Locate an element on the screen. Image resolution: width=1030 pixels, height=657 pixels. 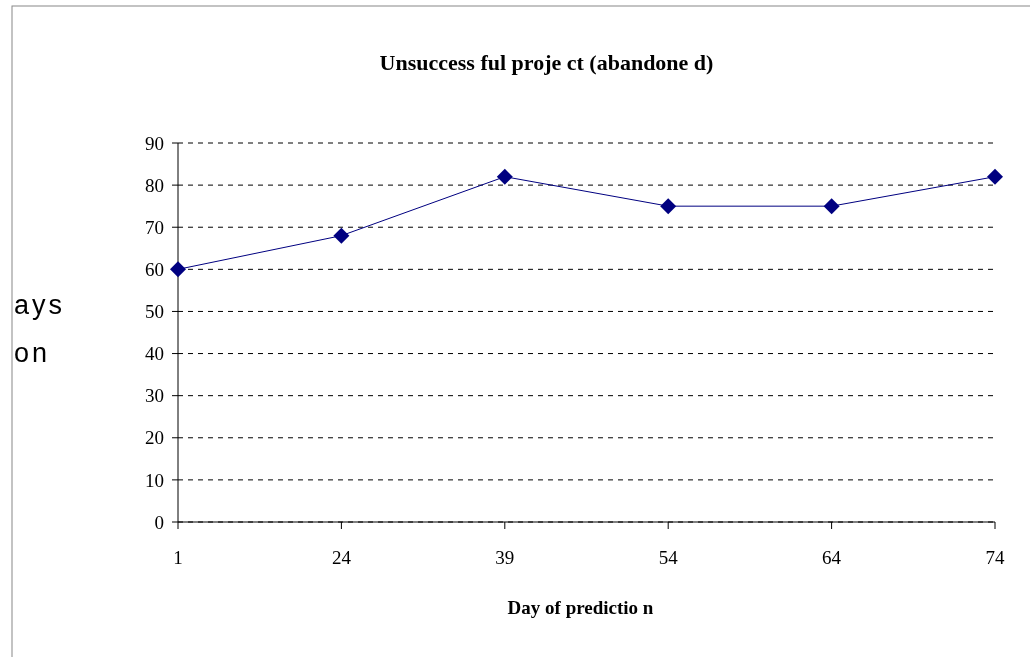
x-tick-label: 39 is located at coordinates (505, 557).